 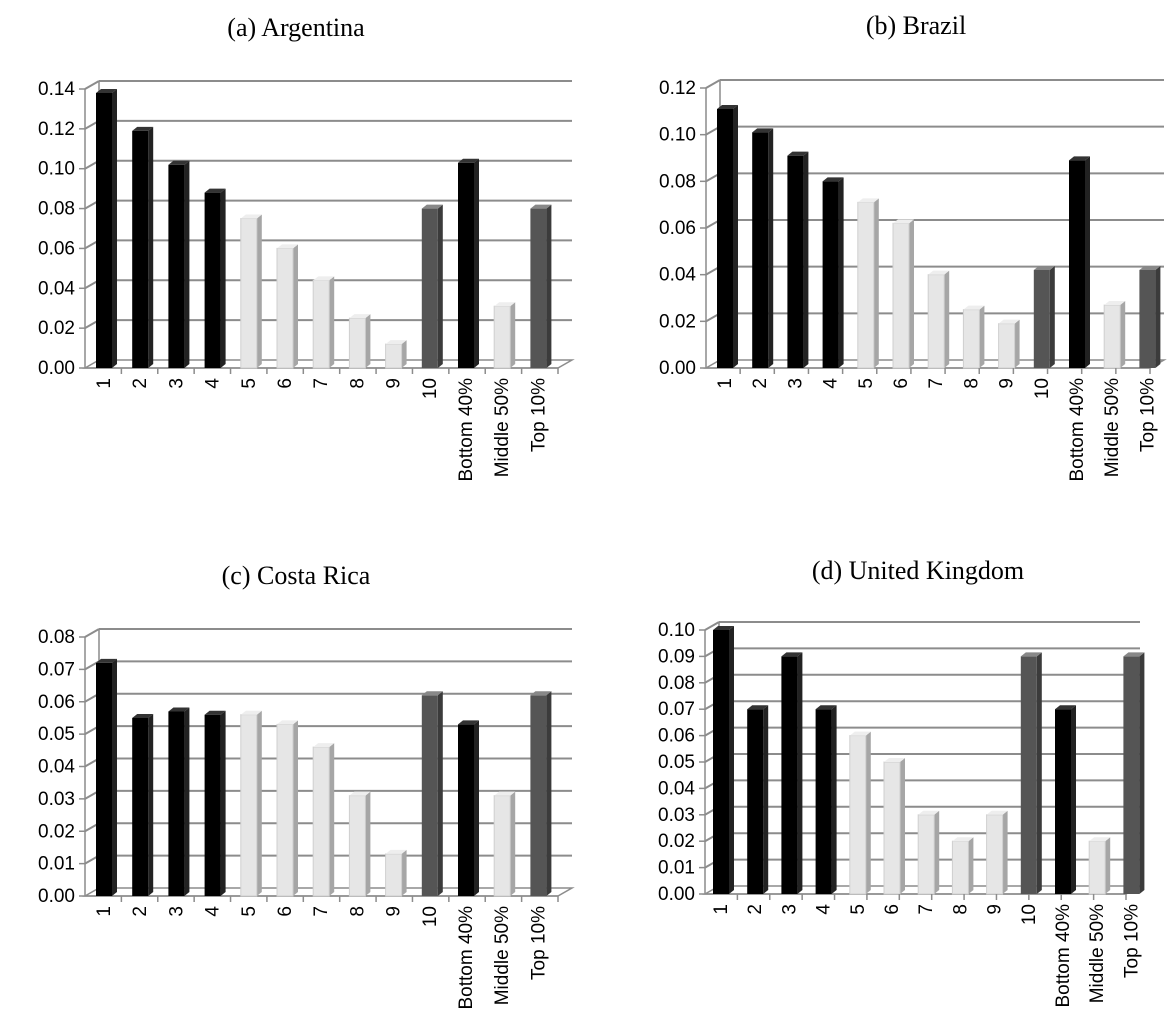 I want to click on x-tick-label: 8, so click(x=971, y=383).